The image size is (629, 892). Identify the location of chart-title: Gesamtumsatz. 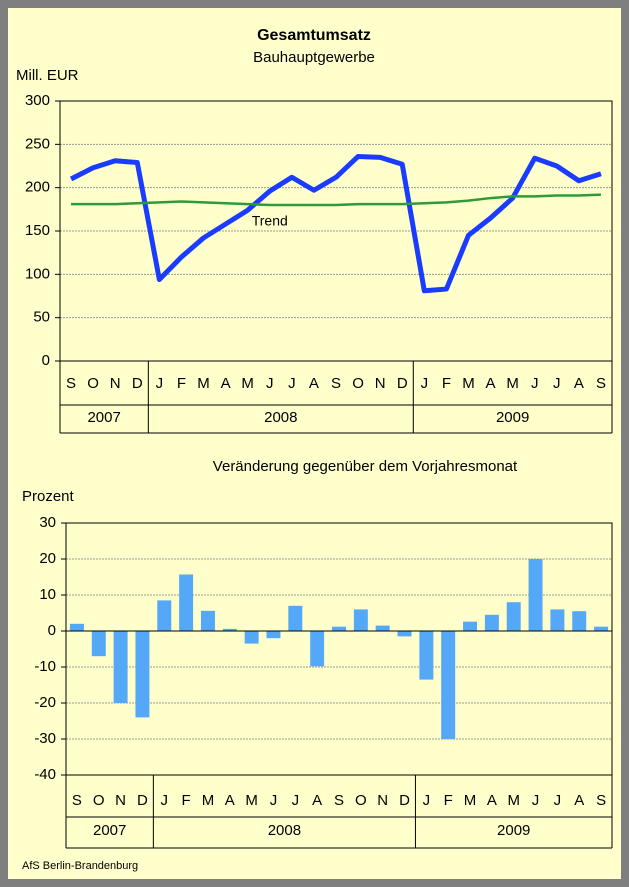
(314, 35).